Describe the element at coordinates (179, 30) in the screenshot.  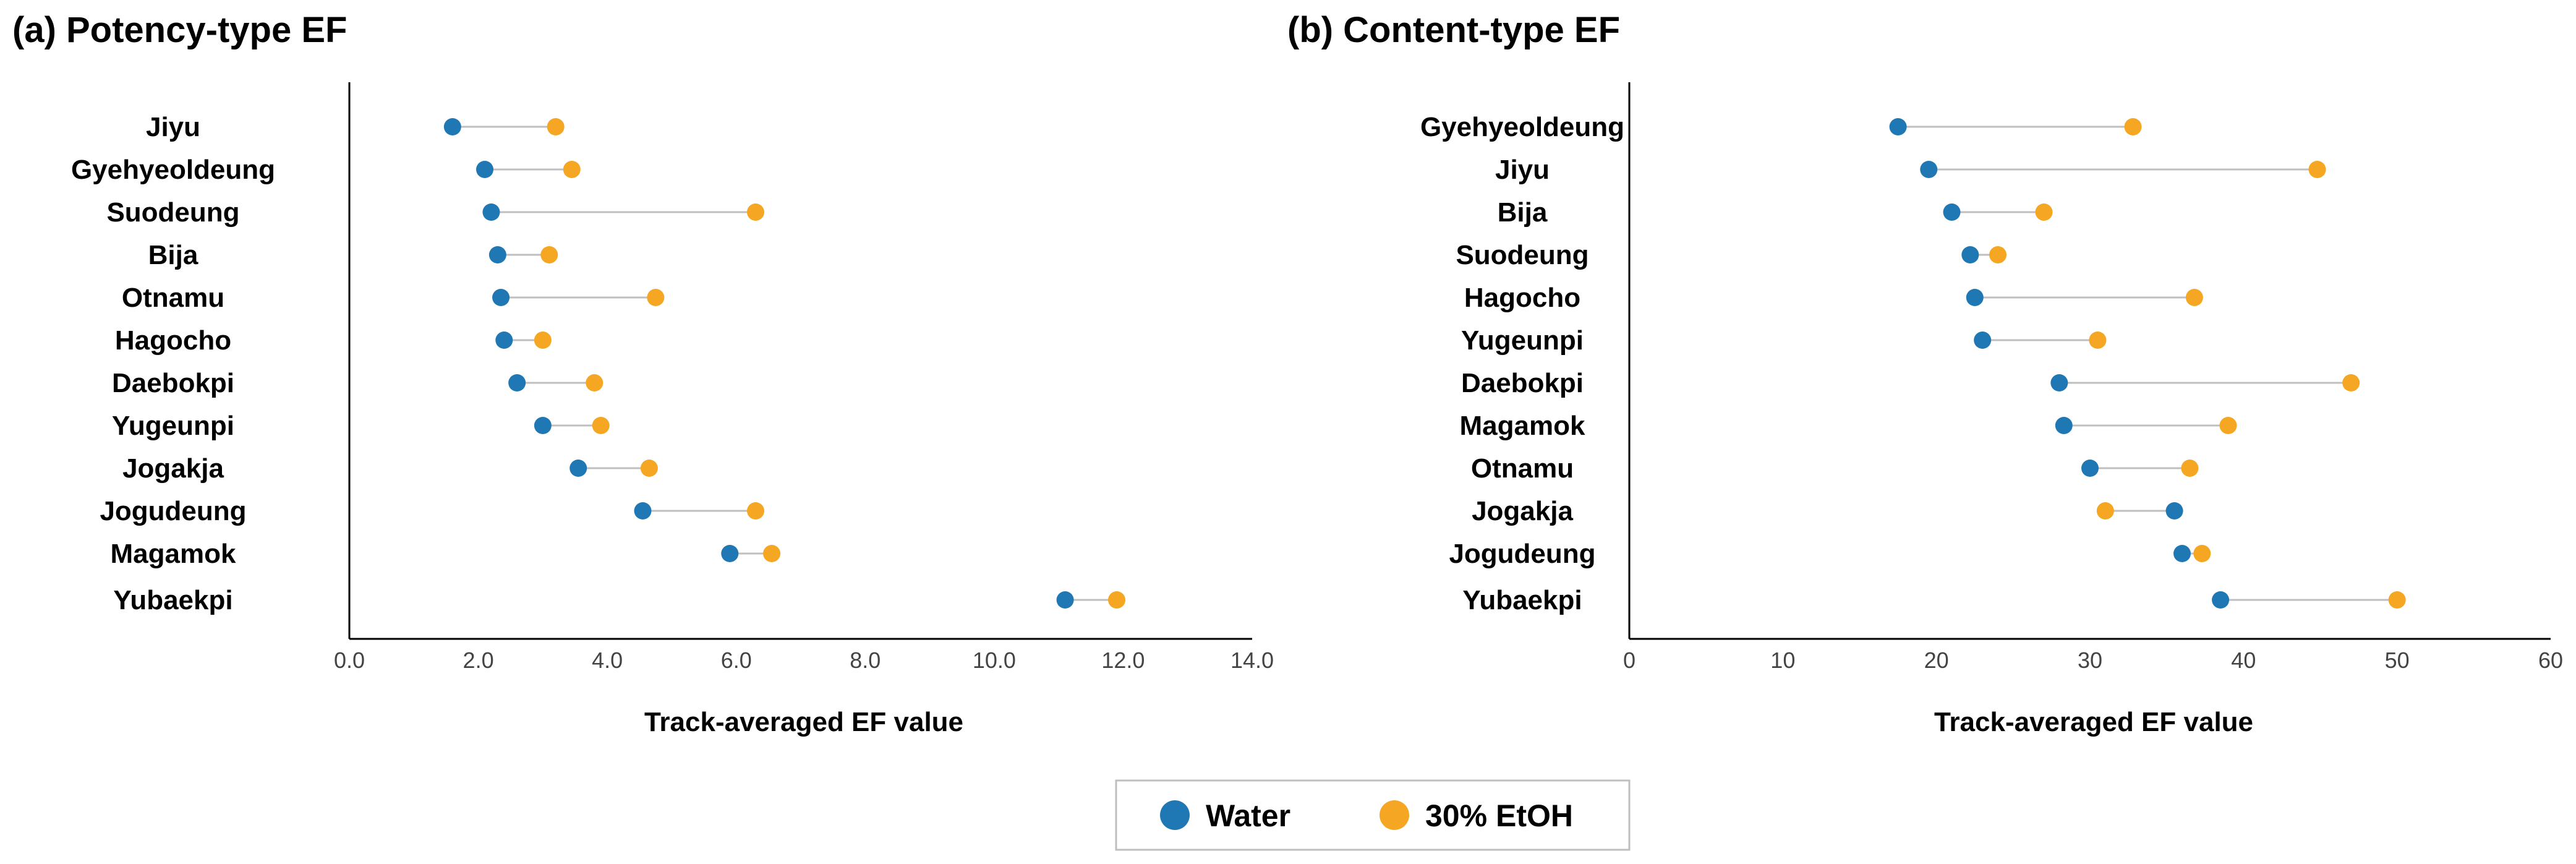
I see `panel-title: (a) Potency-type EF` at that location.